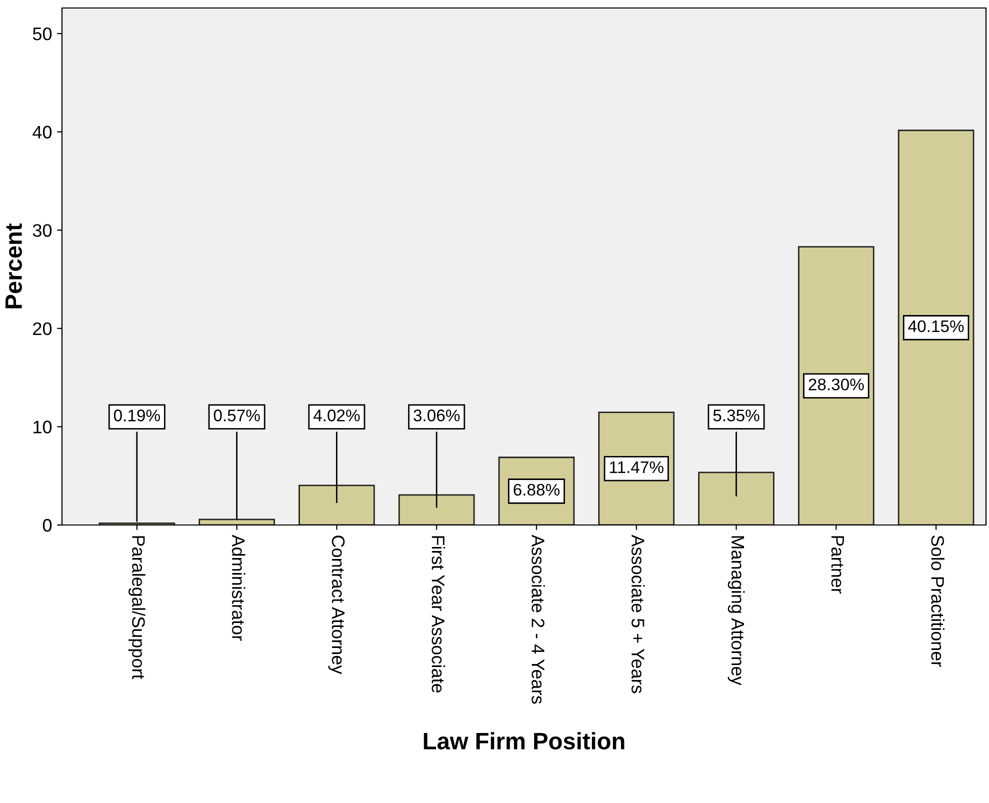 Image resolution: width=989 pixels, height=803 pixels. I want to click on x-tick-label: Associate 2 - 4 Years, so click(538, 619).